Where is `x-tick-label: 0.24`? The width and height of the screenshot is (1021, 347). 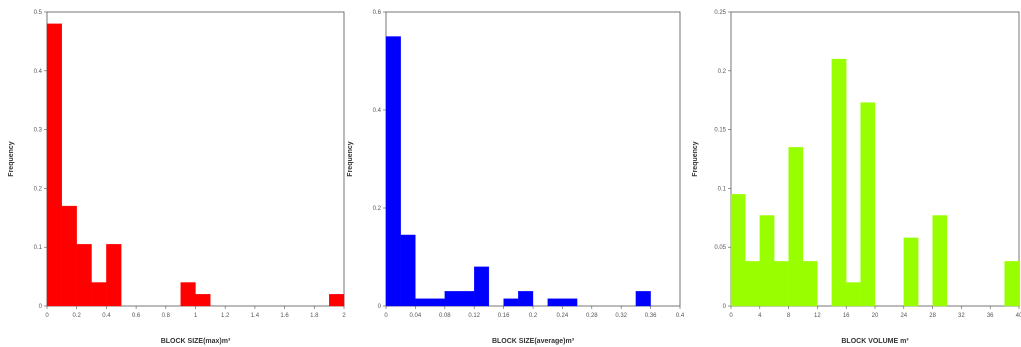 x-tick-label: 0.24 is located at coordinates (563, 316).